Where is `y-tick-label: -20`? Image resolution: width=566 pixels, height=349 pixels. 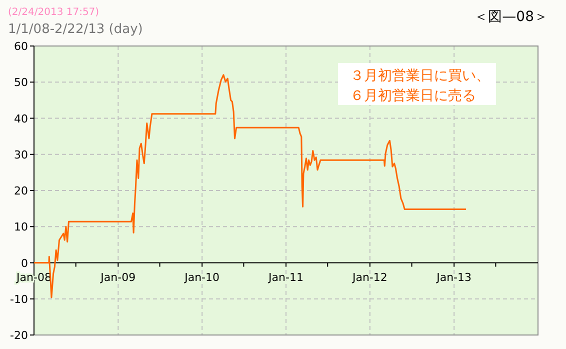 y-tick-label: -20 is located at coordinates (19, 335).